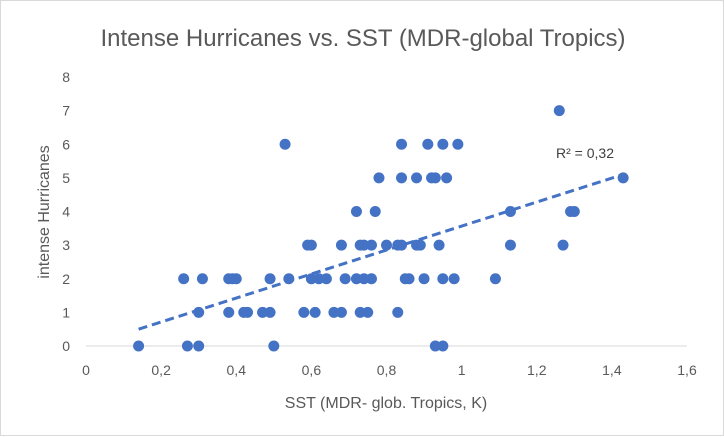  I want to click on y-tick-label: 1, so click(66, 312).